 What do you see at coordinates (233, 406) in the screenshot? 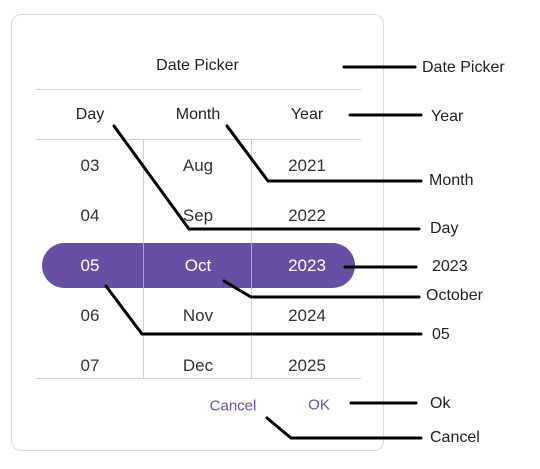
I see `cancel-button: Cancel` at bounding box center [233, 406].